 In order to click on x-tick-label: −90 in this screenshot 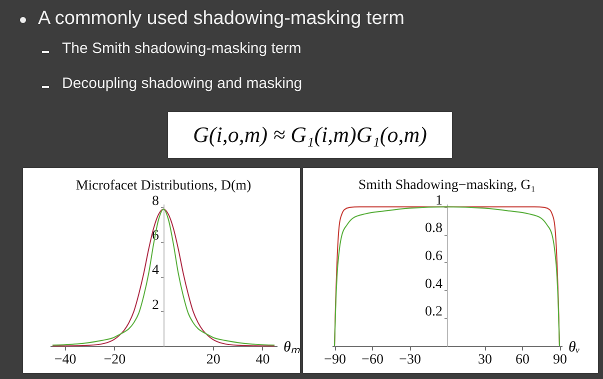, I will do `click(335, 360)`.